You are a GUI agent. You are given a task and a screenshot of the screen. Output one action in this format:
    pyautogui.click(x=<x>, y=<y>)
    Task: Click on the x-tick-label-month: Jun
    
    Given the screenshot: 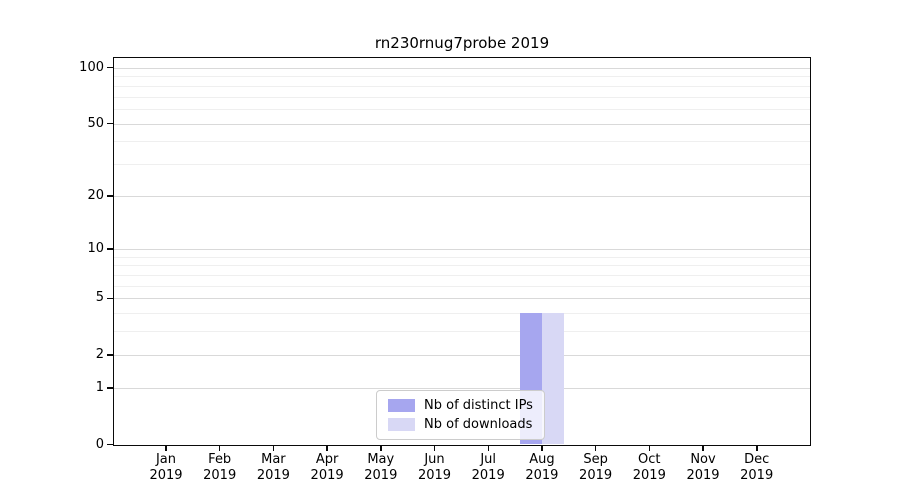 What is the action you would take?
    pyautogui.click(x=434, y=459)
    